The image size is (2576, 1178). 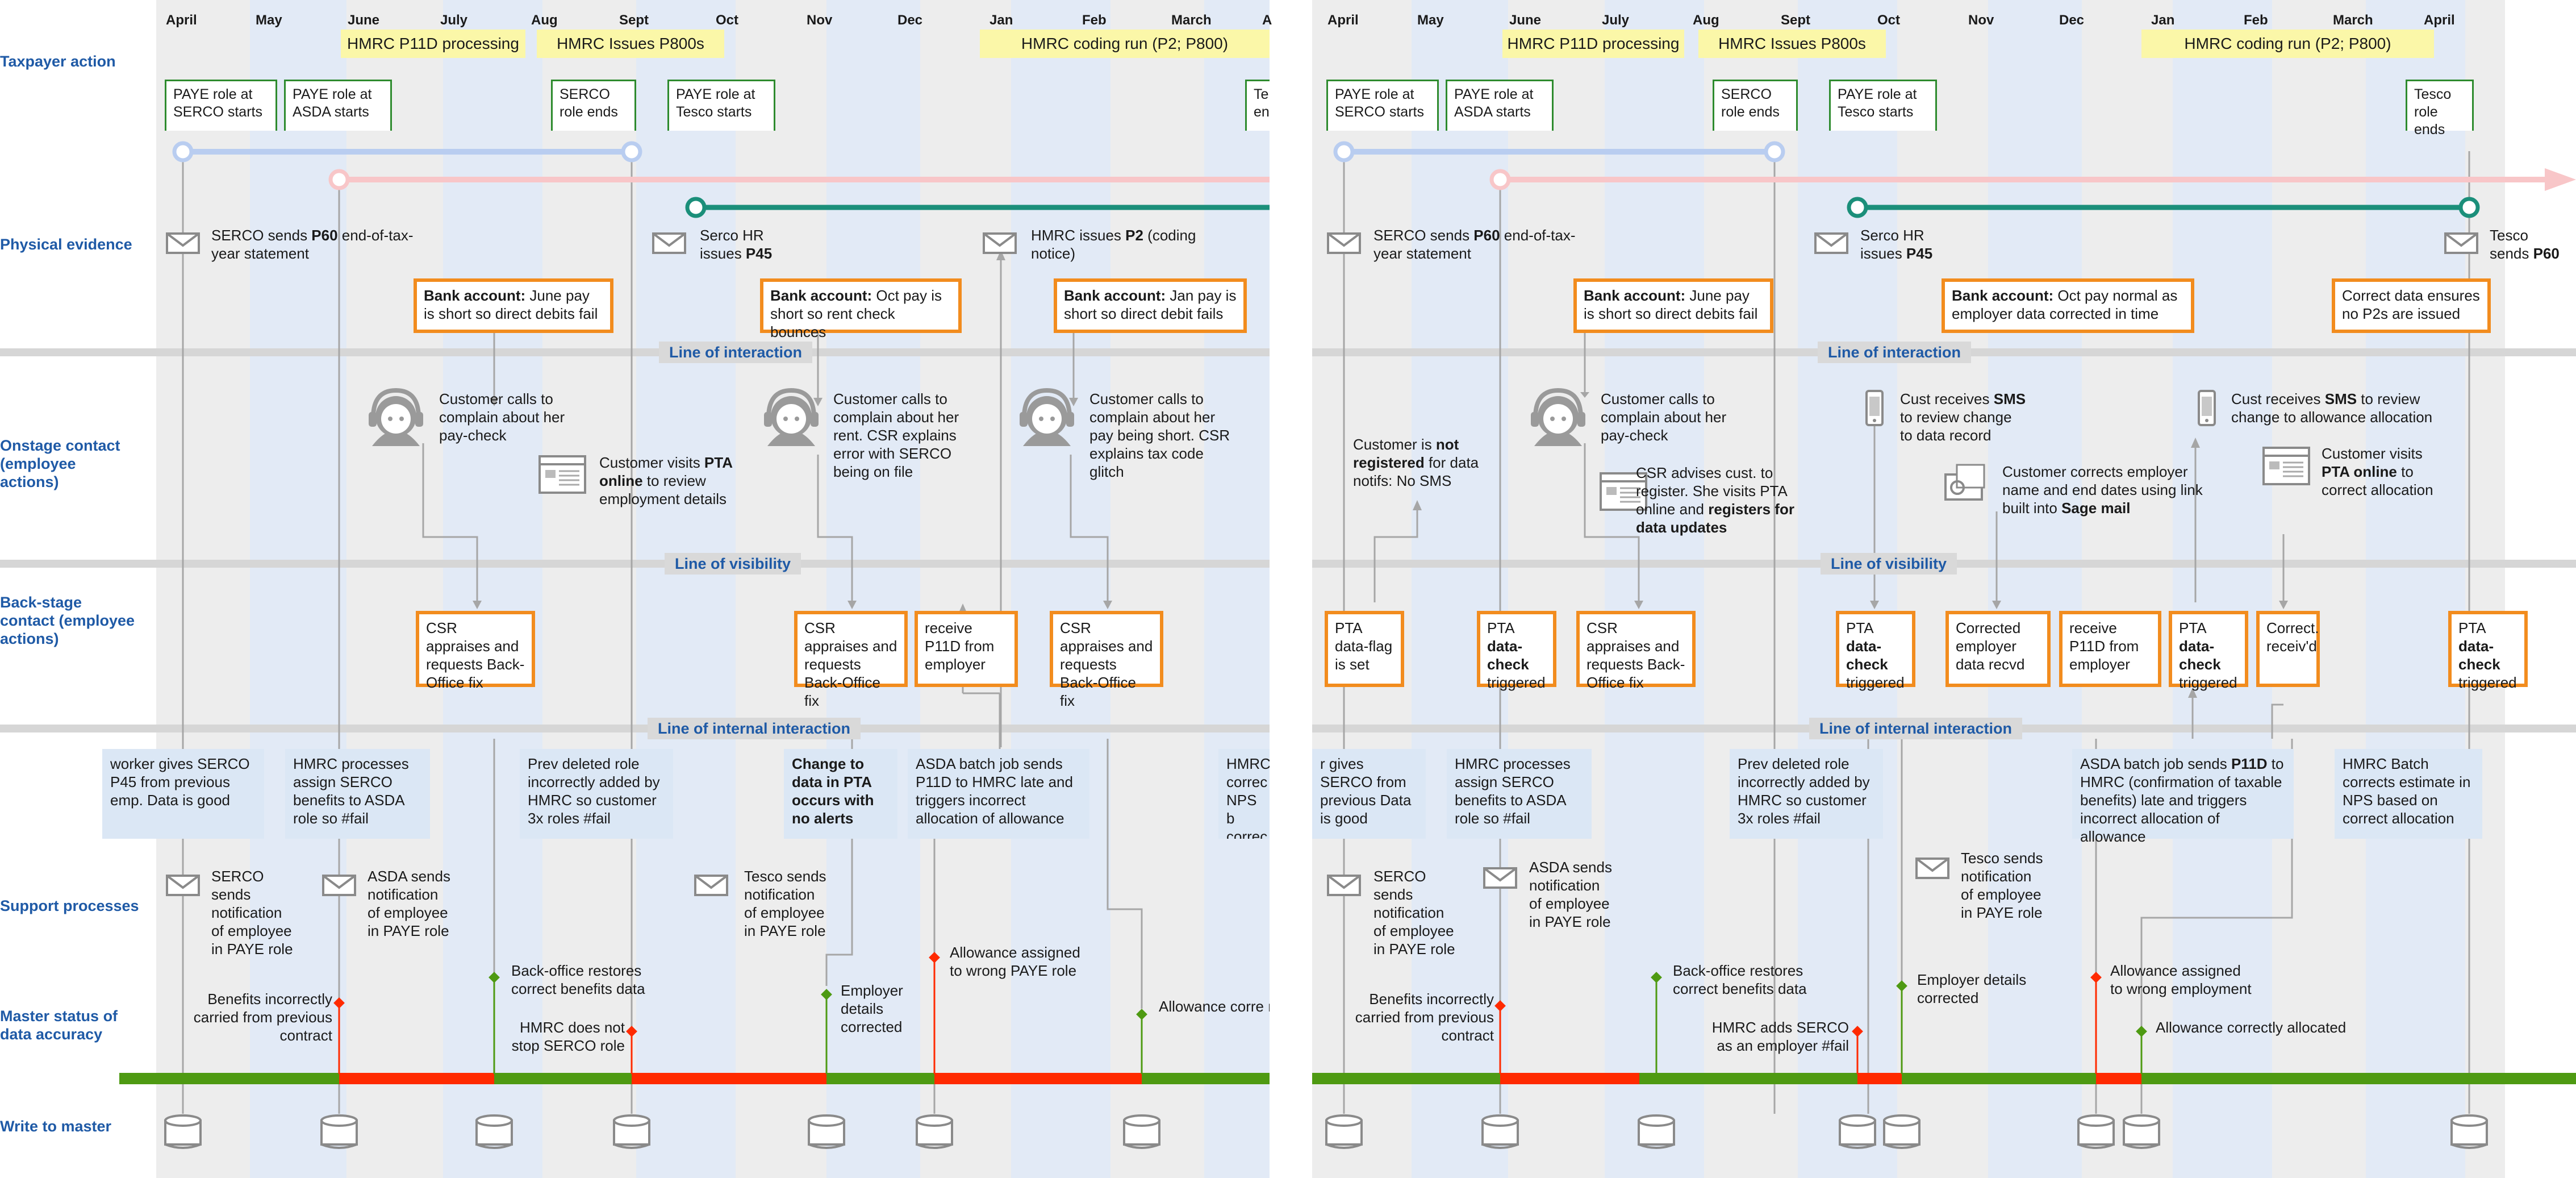 I want to click on master-status-text: Allowance corre re-allocated, so click(x=1215, y=1006).